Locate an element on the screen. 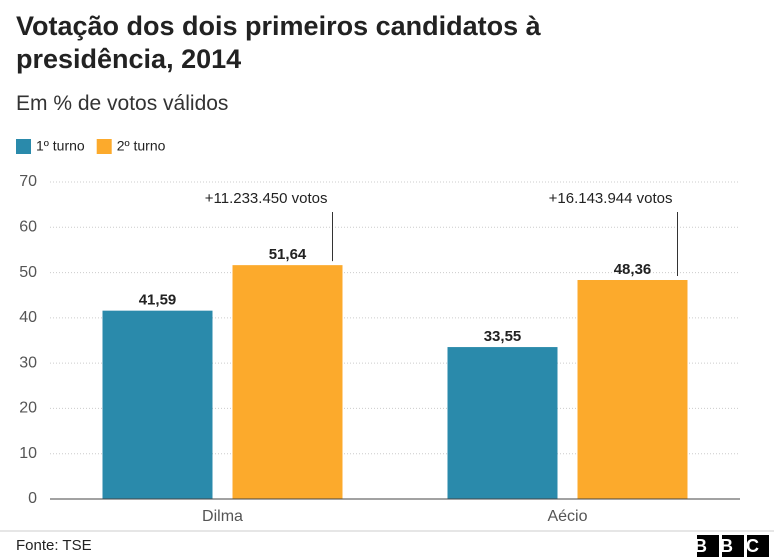 Image resolution: width=774 pixels, height=559 pixels. y-tick-label: 50 is located at coordinates (28, 272).